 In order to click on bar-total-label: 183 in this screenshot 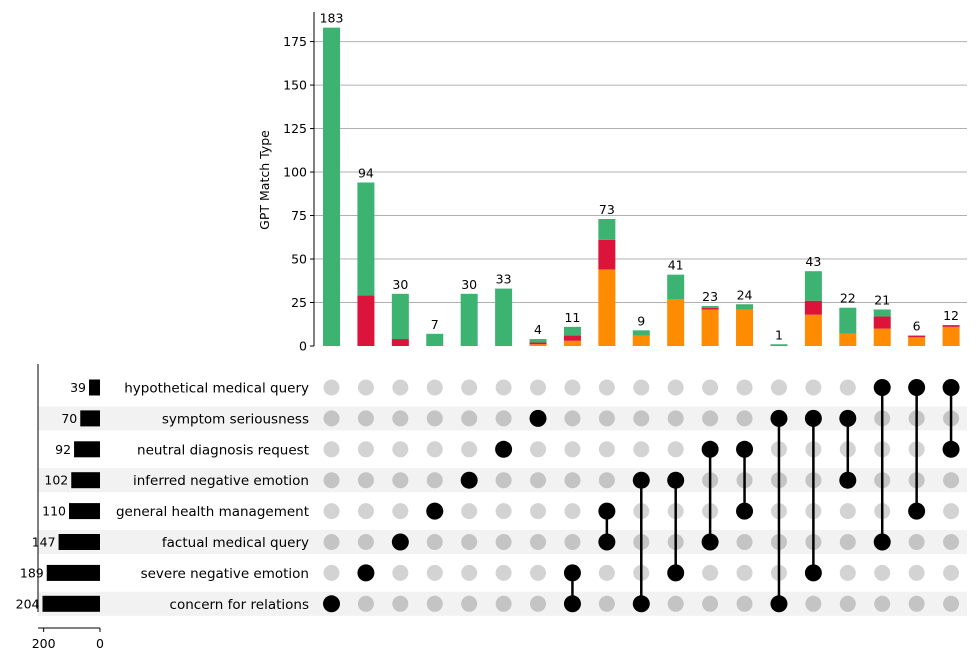, I will do `click(332, 18)`.